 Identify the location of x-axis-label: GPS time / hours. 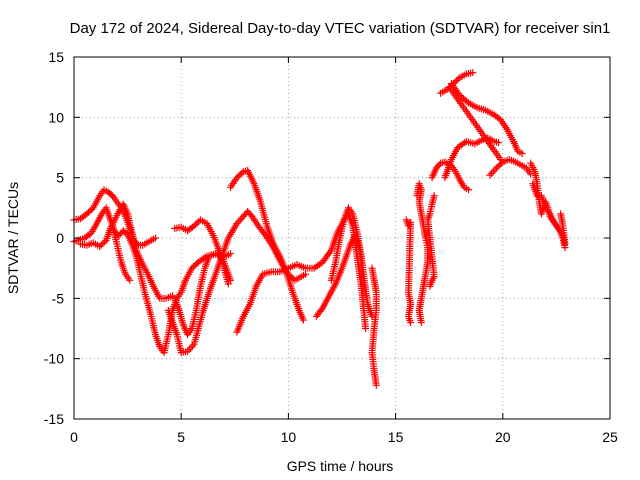
(340, 466).